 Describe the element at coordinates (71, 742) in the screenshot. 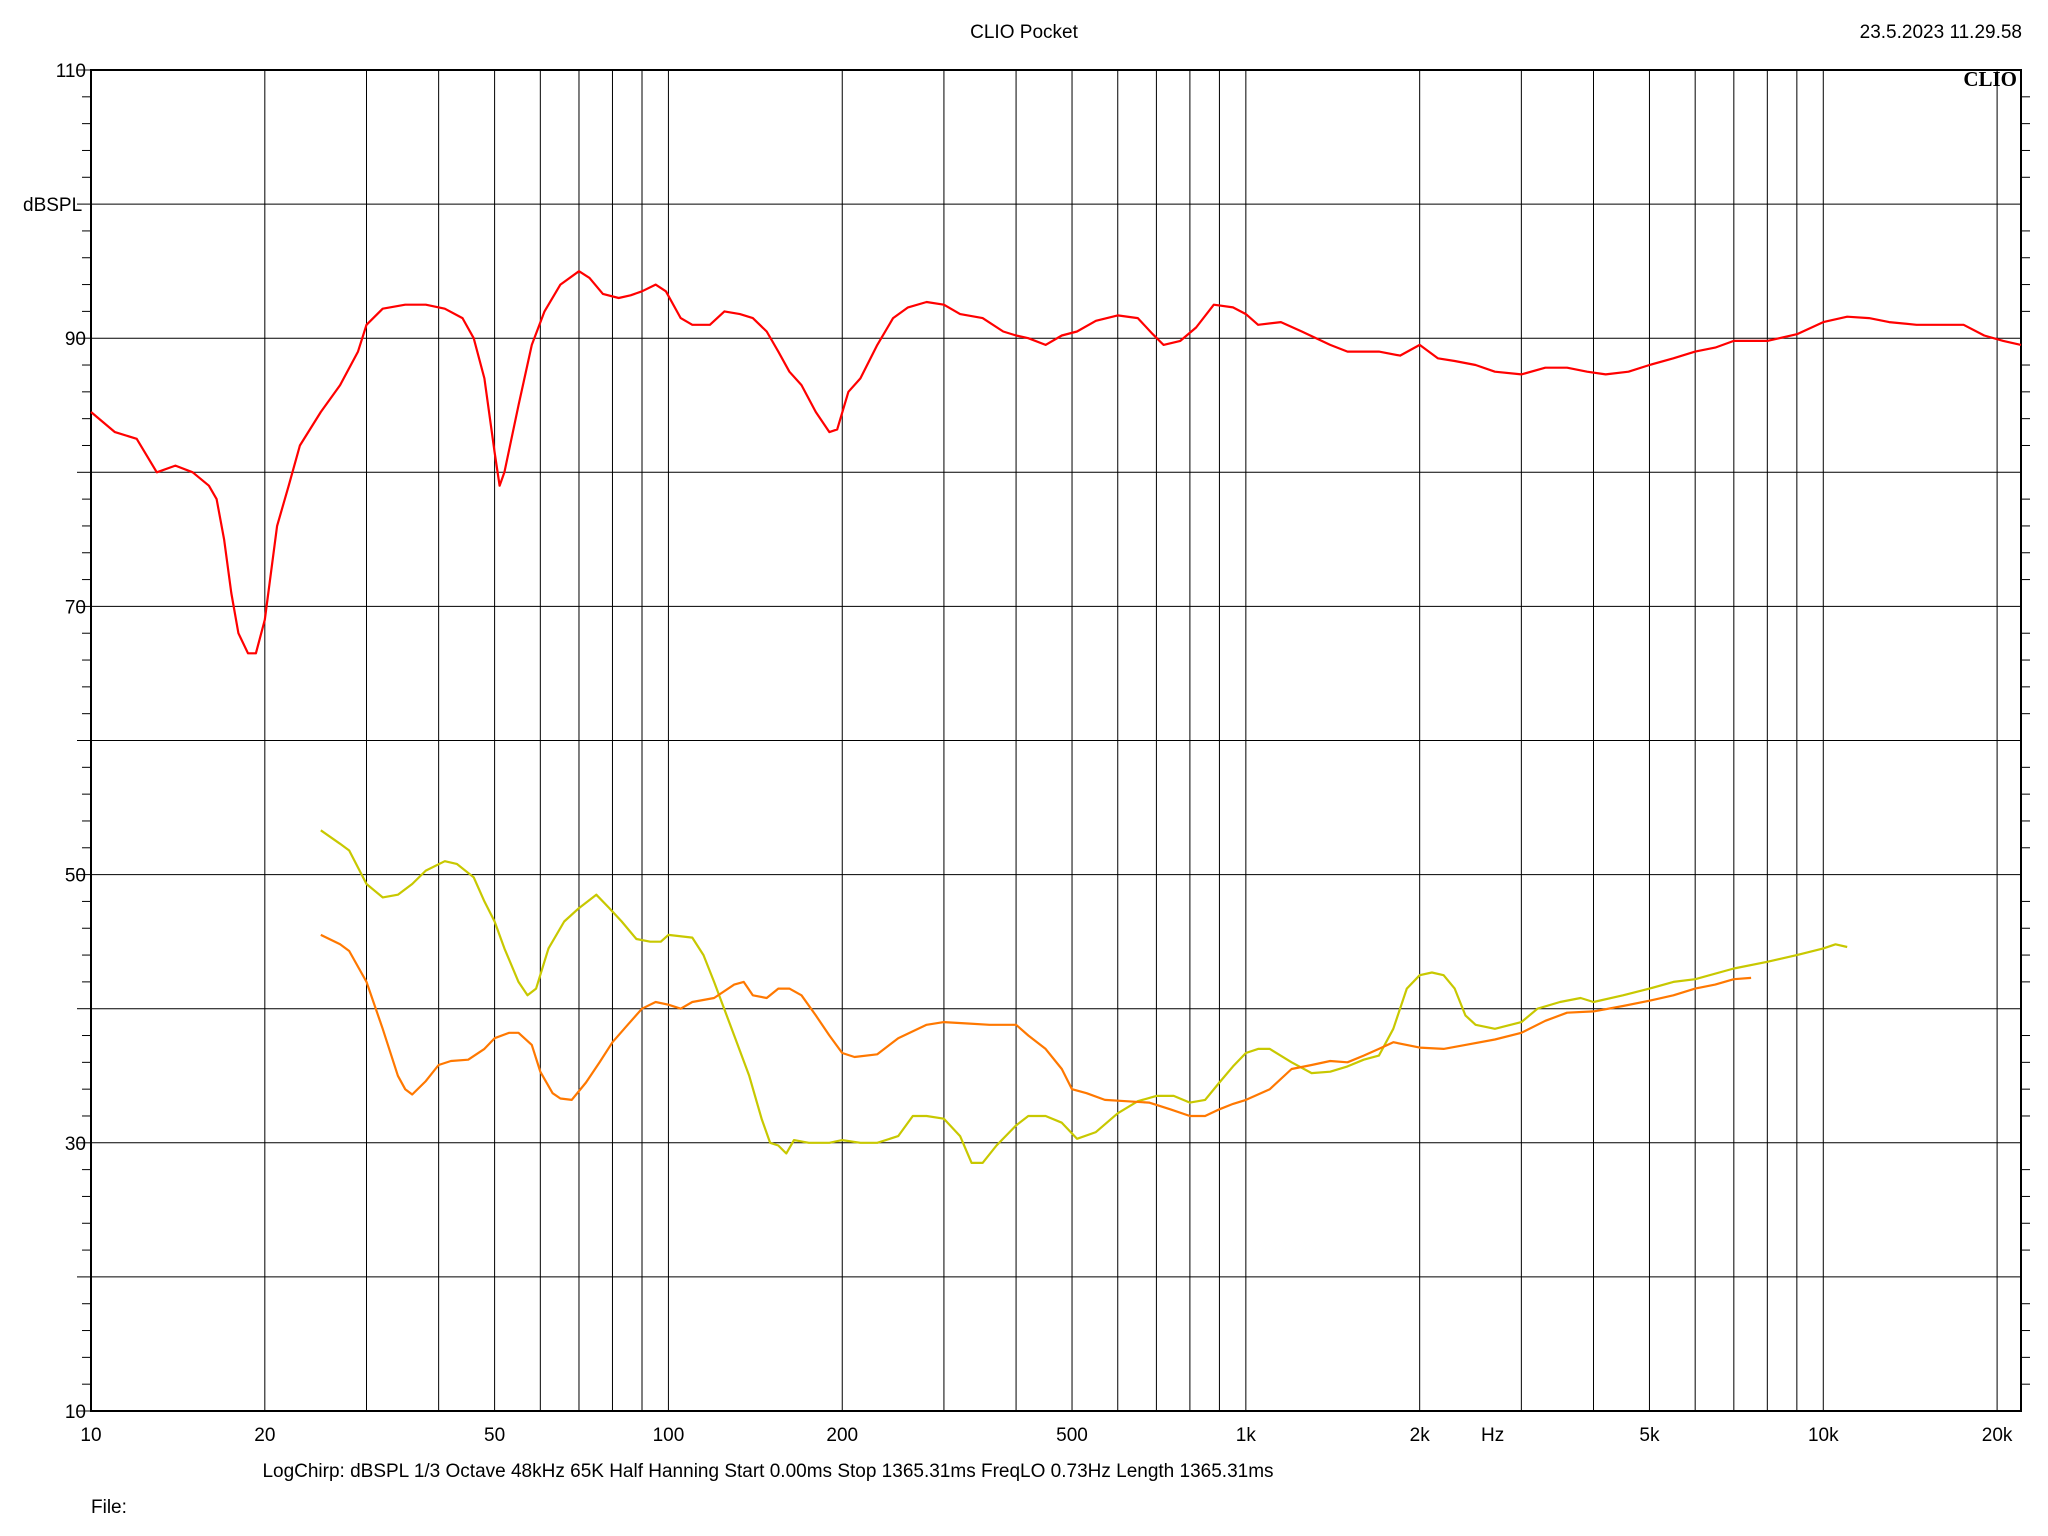

I see `y-axis-tick-labels: 10 30 50 70 90 110` at that location.